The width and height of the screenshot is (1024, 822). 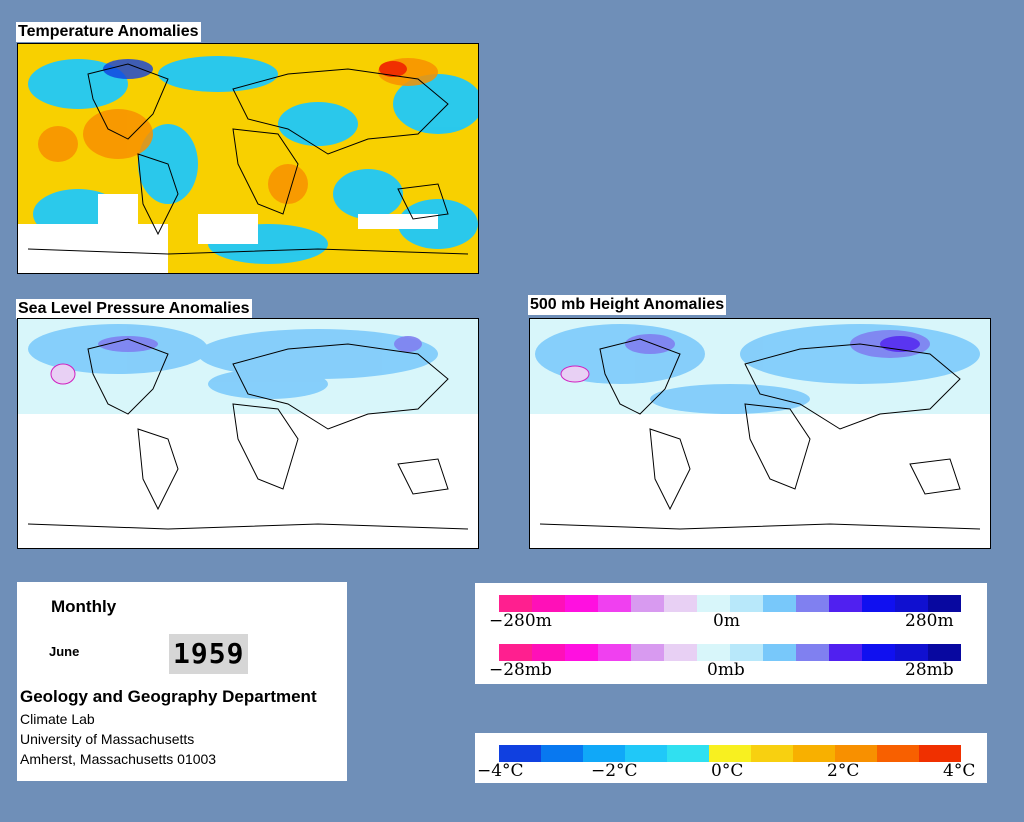 What do you see at coordinates (248, 158) in the screenshot?
I see `temperature-anomaly-map` at bounding box center [248, 158].